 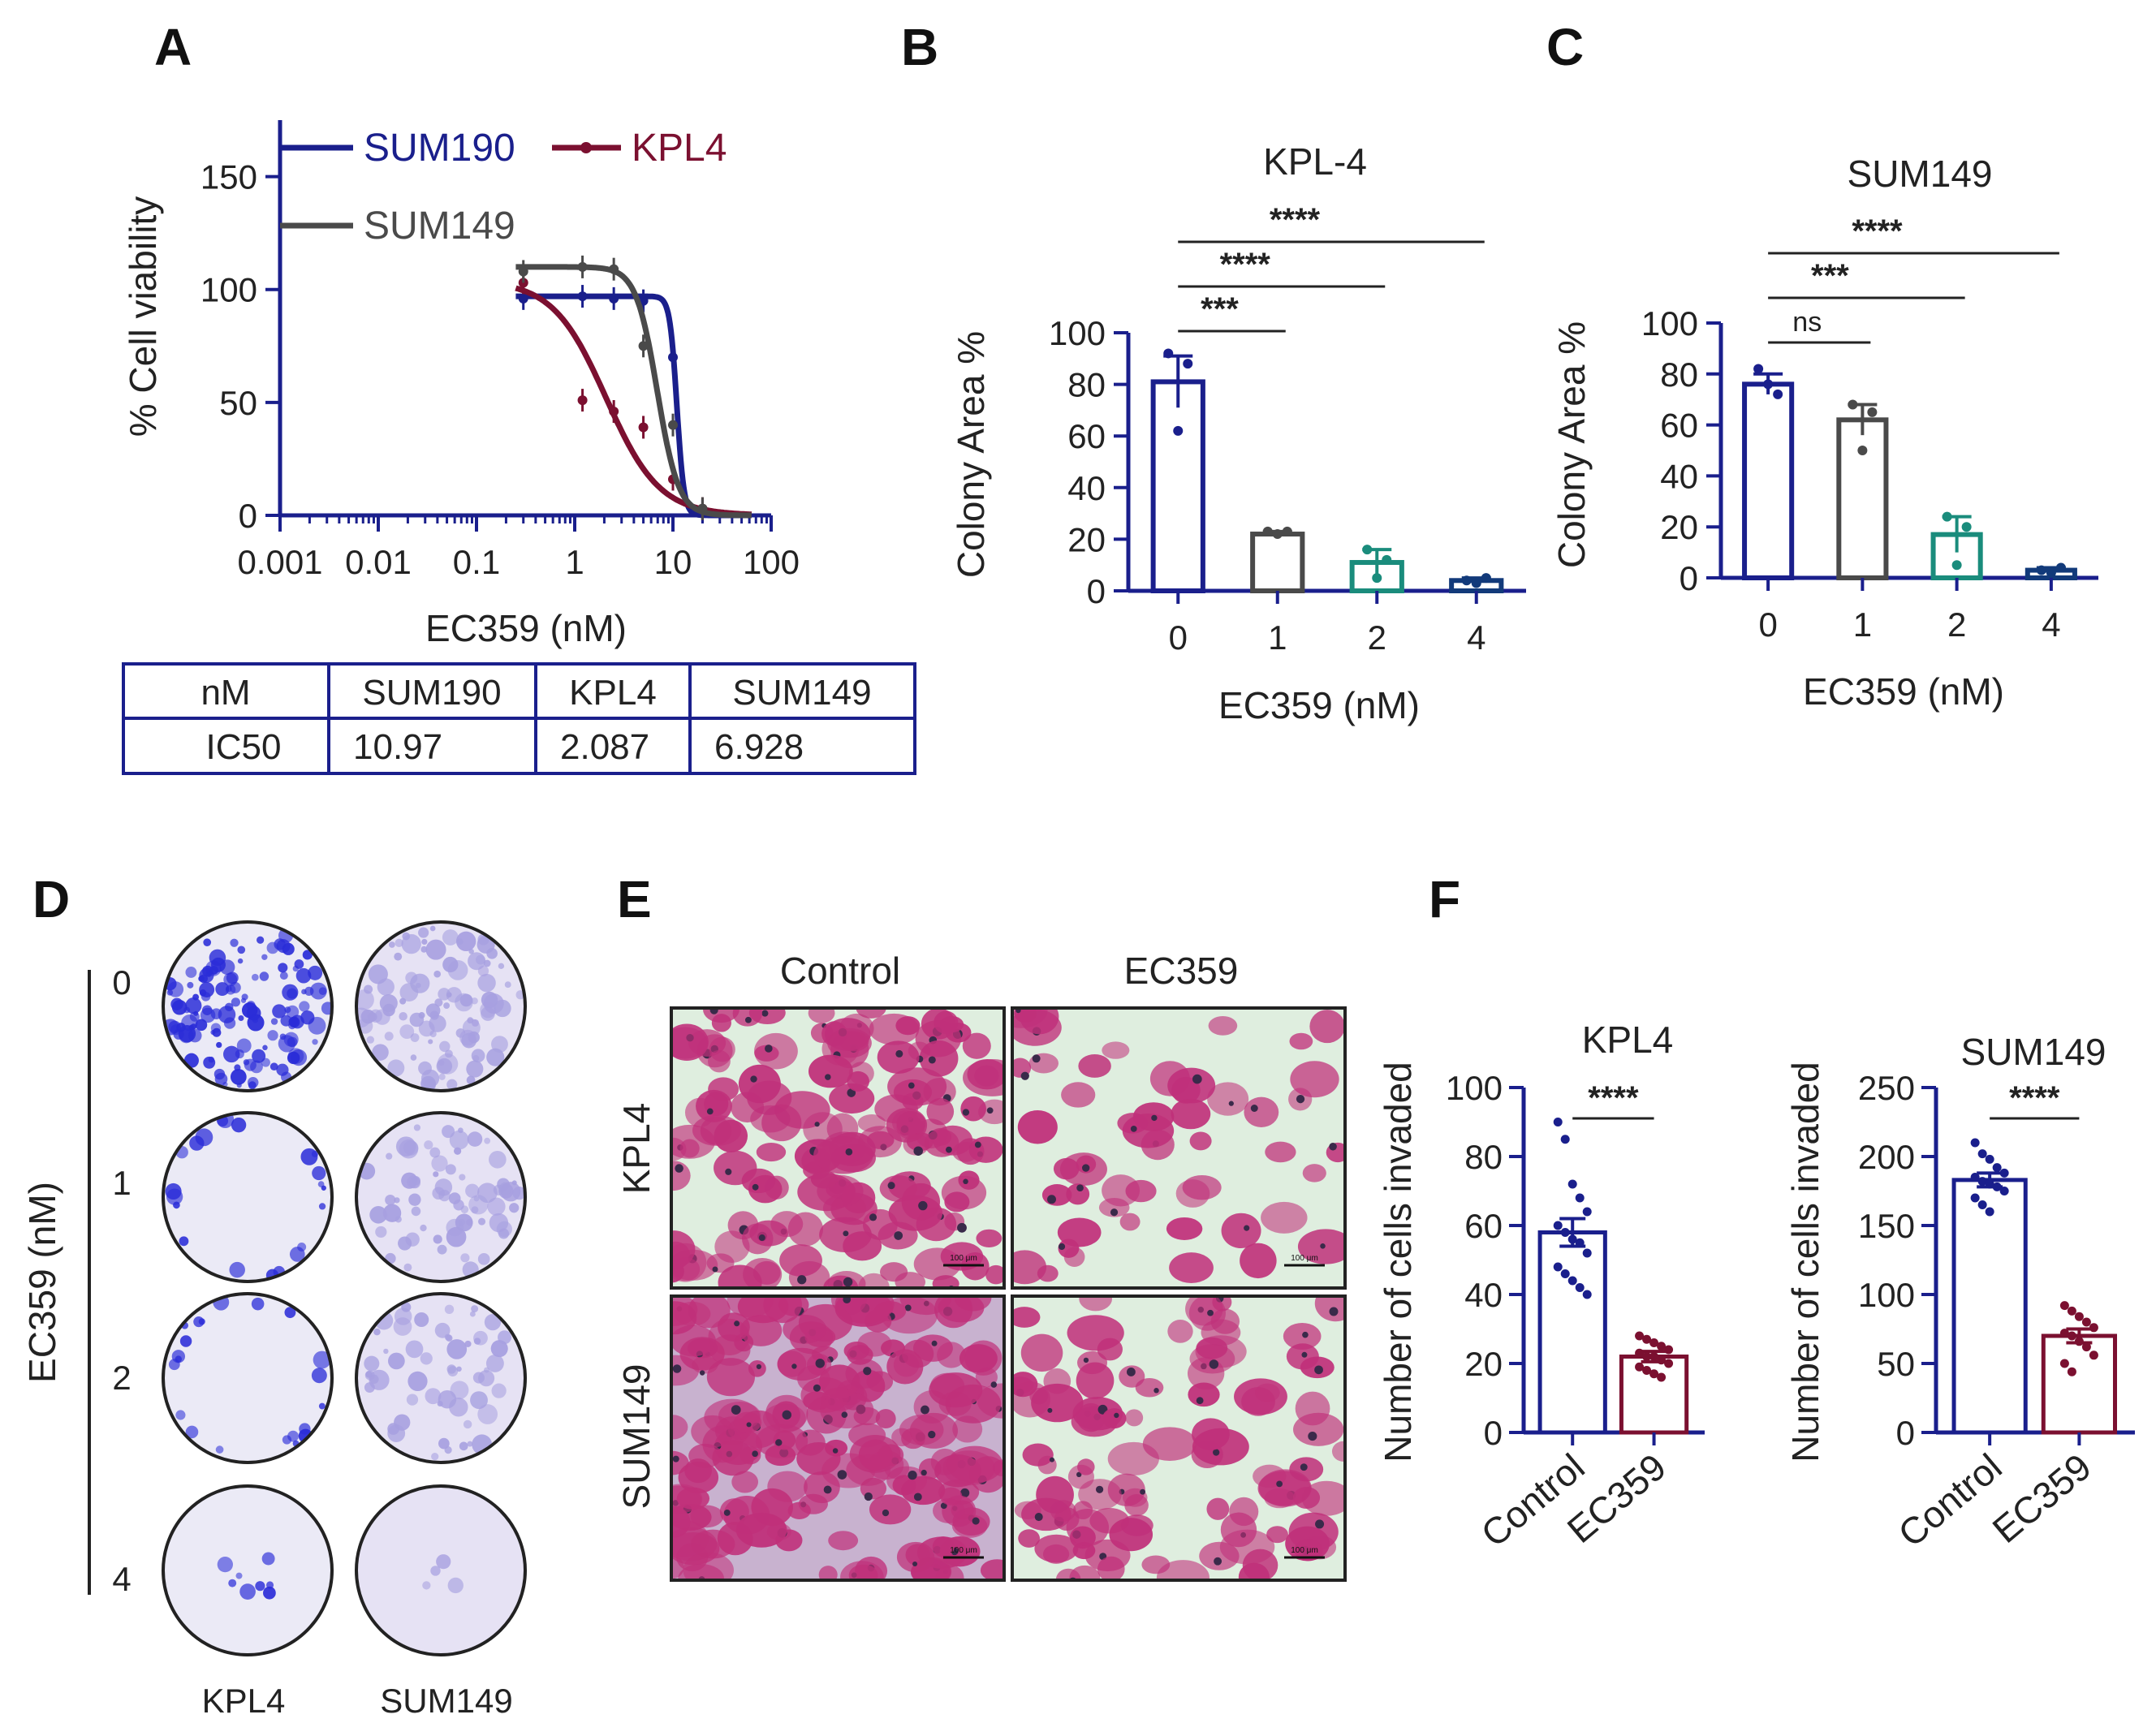 What do you see at coordinates (1565, 47) in the screenshot?
I see `panel-label-c: C` at bounding box center [1565, 47].